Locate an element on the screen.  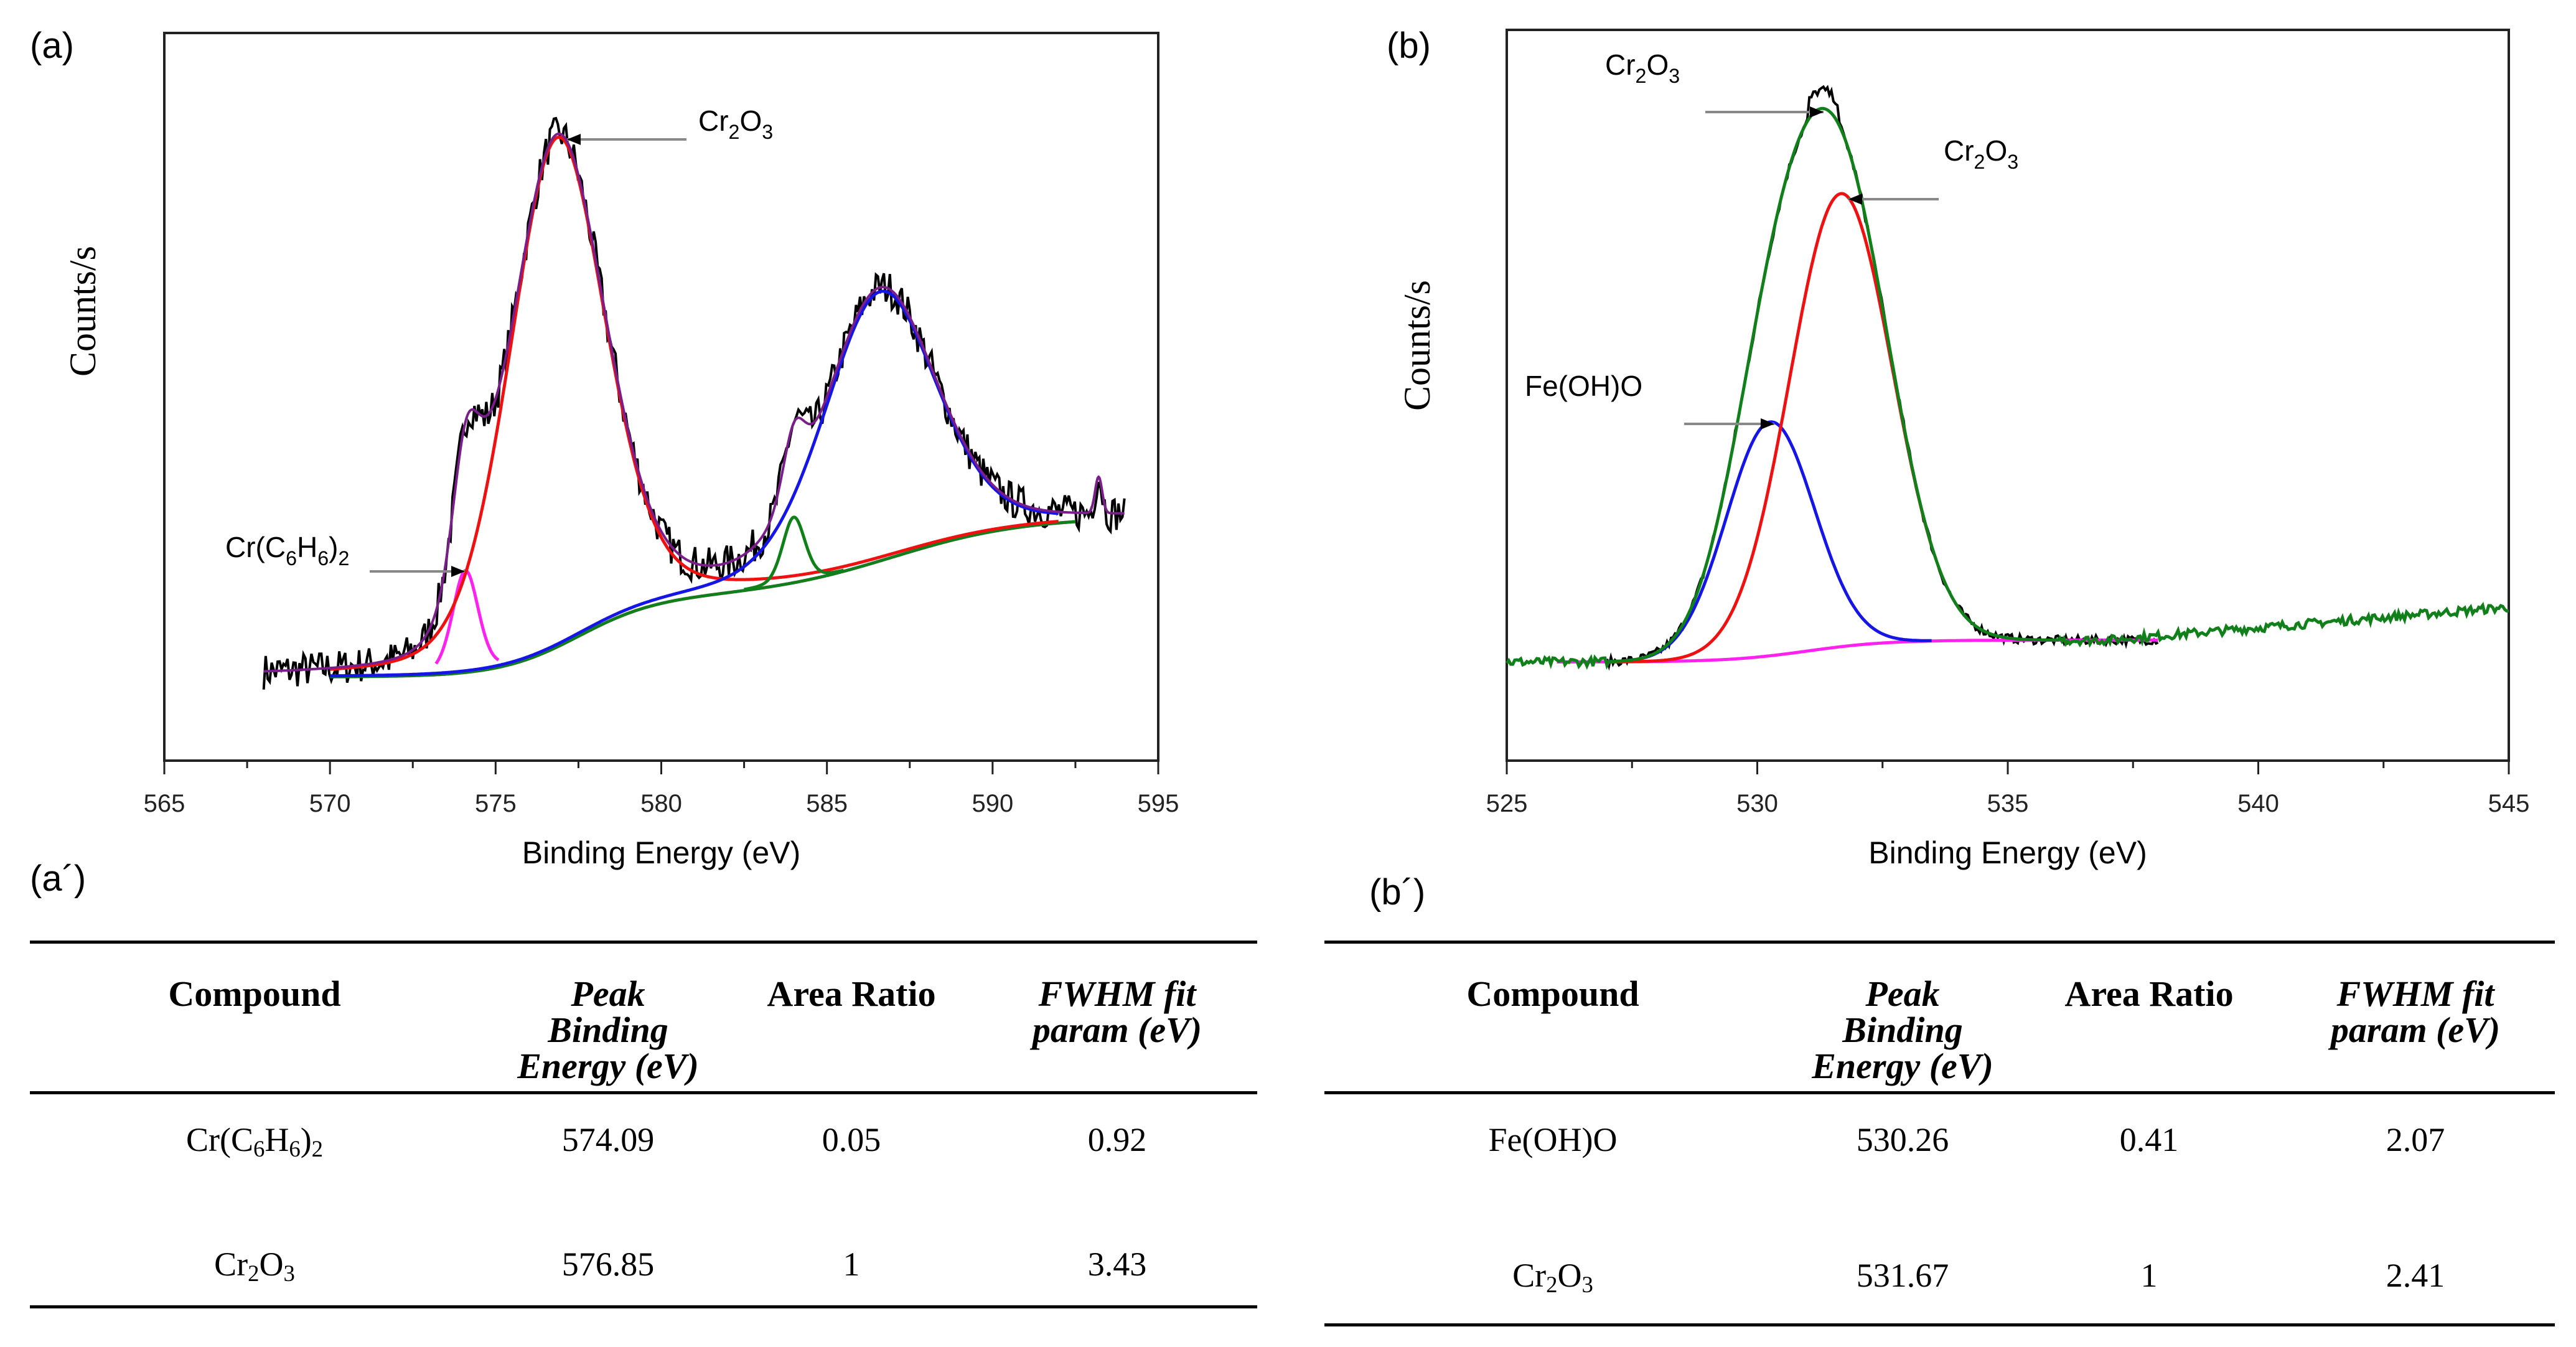
annotation-cr-c6h6: Cr(C6H6)2 is located at coordinates (287, 550).